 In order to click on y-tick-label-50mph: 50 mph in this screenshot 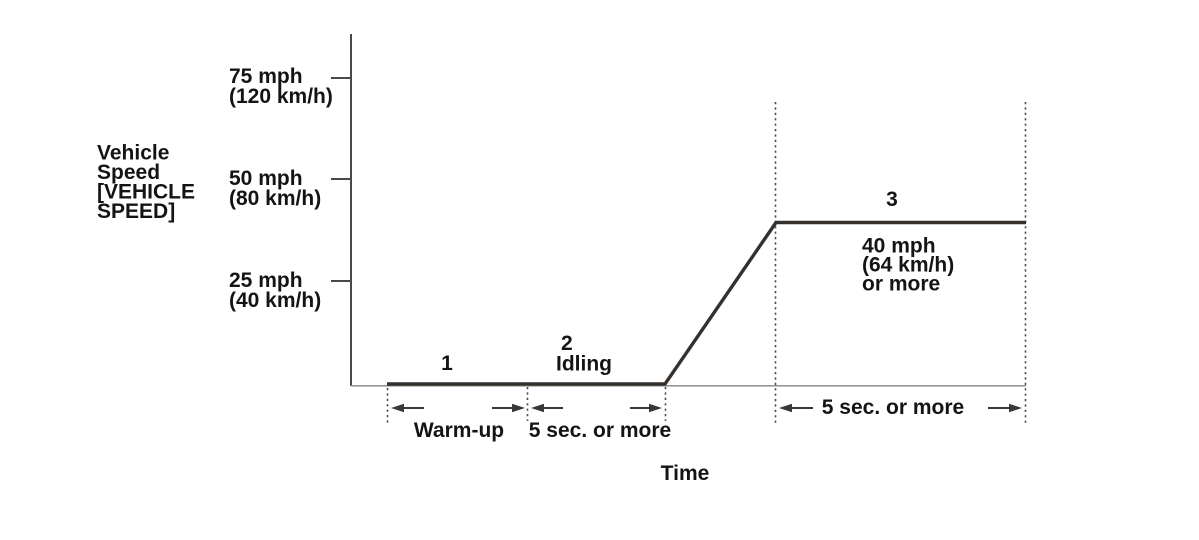, I will do `click(266, 178)`.